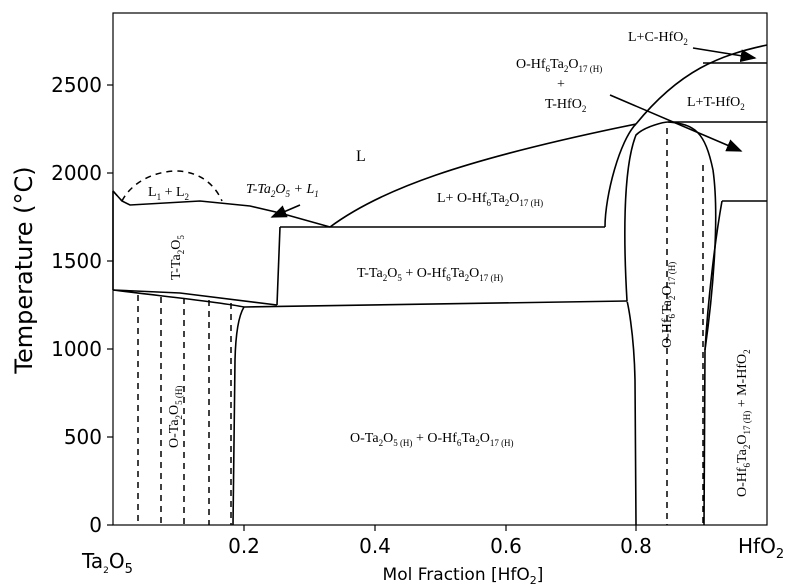 The height and width of the screenshot is (584, 794). What do you see at coordinates (83, 437) in the screenshot?
I see `y-tick-label-500: 500` at bounding box center [83, 437].